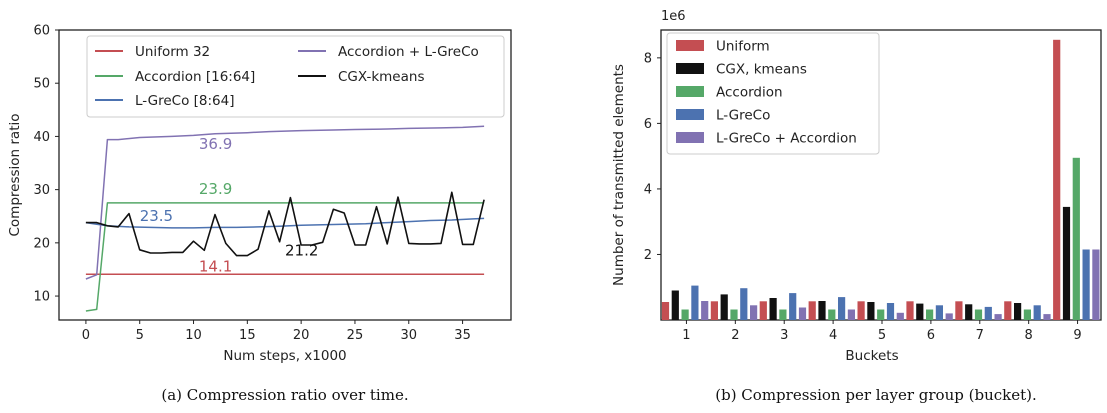  What do you see at coordinates (648, 189) in the screenshot?
I see `chart-b-ytick-label: 4` at bounding box center [648, 189].